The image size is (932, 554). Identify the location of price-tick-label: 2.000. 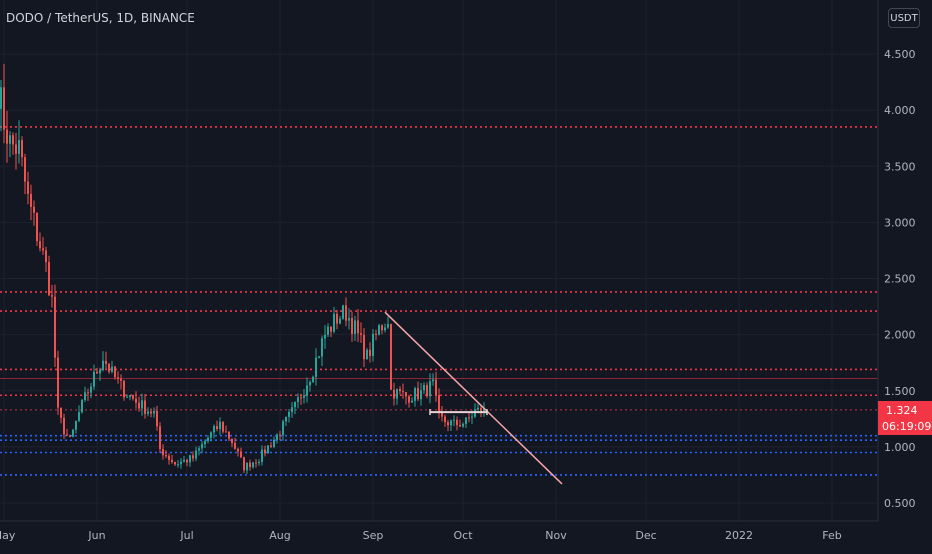
(900, 335).